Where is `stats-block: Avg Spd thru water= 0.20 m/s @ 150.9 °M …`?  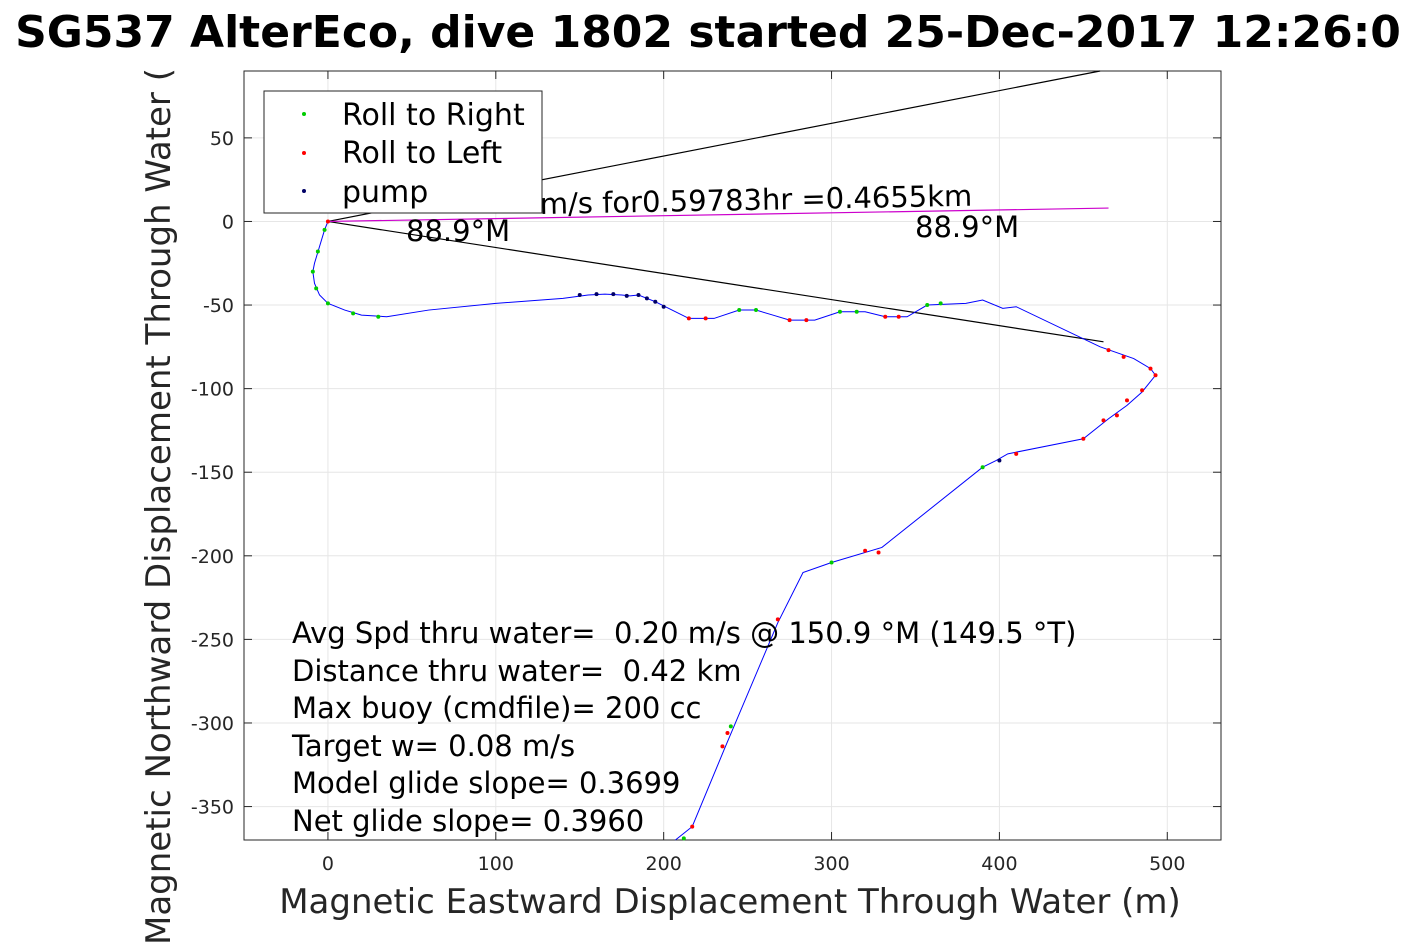 stats-block: Avg Spd thru water= 0.20 m/s @ 150.9 °M … is located at coordinates (683, 727).